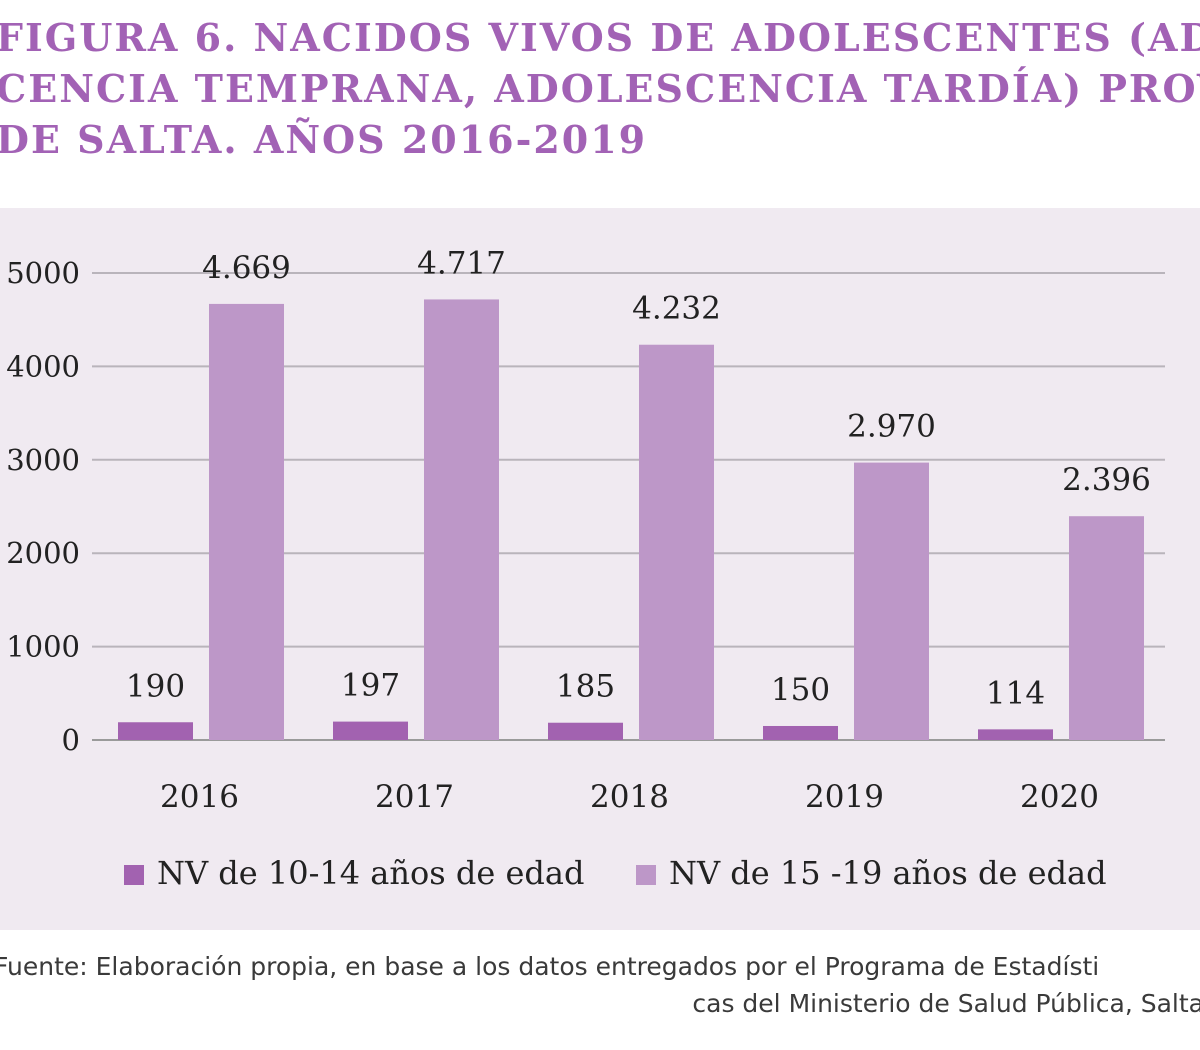 The width and height of the screenshot is (1200, 1050). I want to click on y-tick-label: 5000, so click(43, 273).